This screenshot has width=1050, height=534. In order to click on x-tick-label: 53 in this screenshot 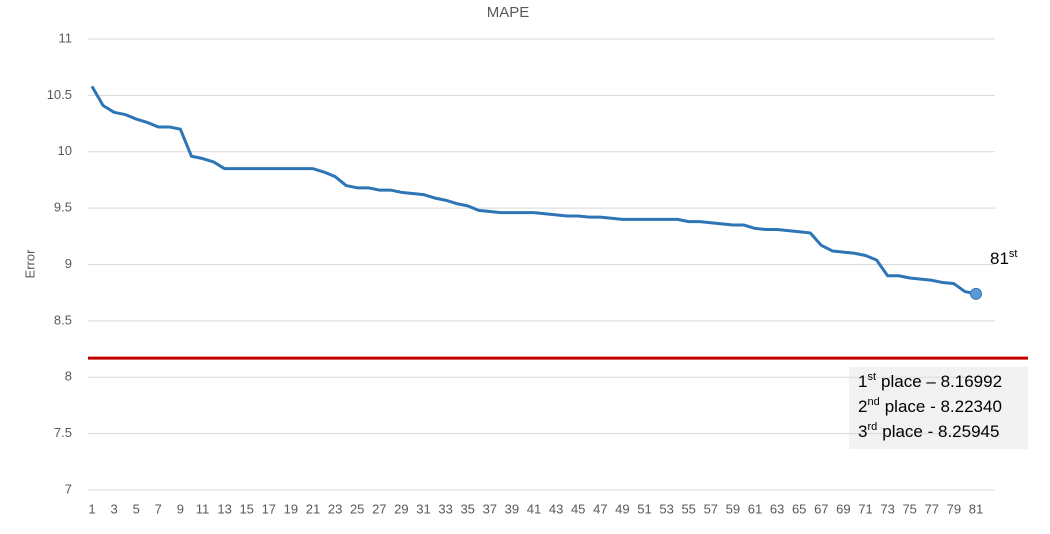, I will do `click(666, 508)`.